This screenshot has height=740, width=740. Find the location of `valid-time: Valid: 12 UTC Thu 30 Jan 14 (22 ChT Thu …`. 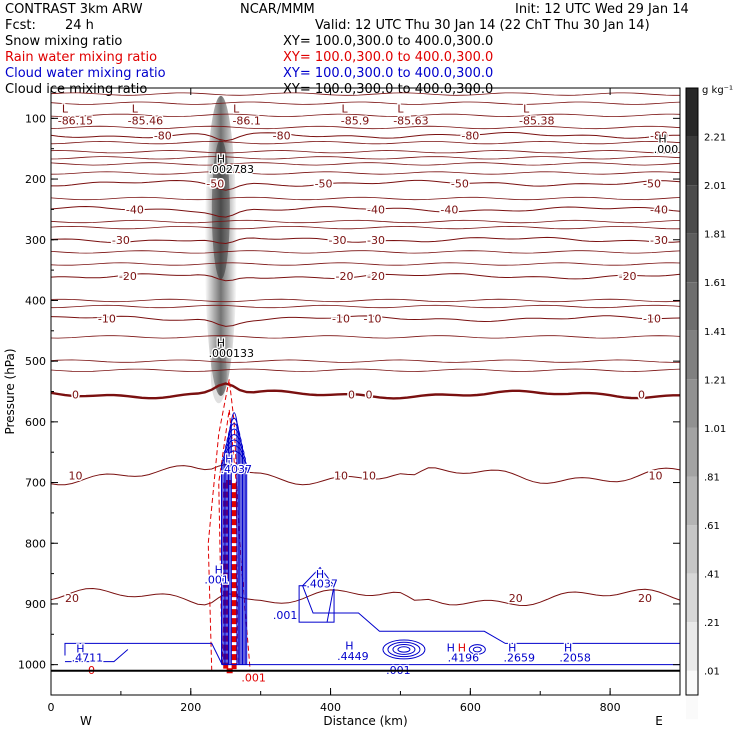

valid-time: Valid: 12 UTC Thu 30 Jan 14 (22 ChT Thu … is located at coordinates (482, 25).